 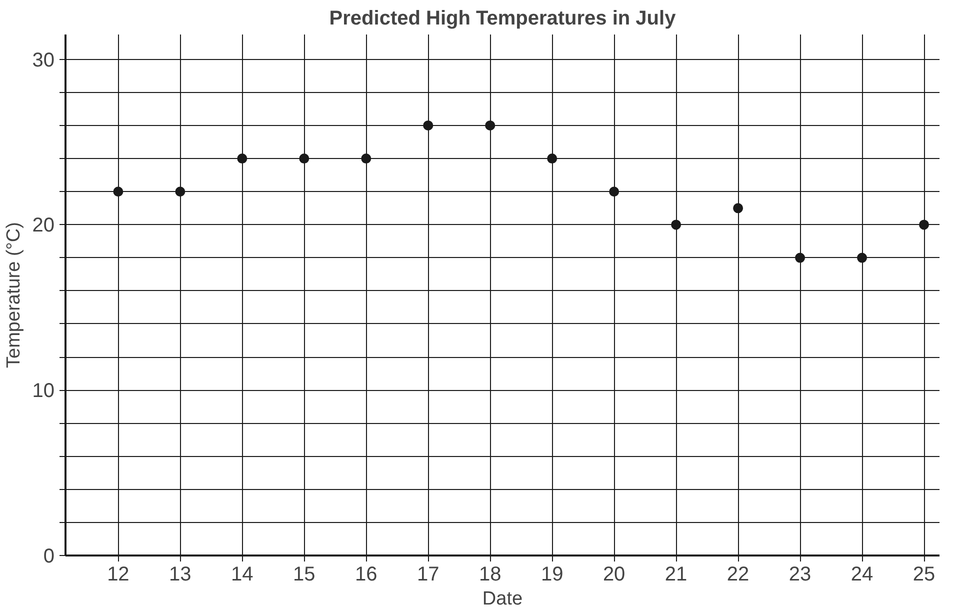 What do you see at coordinates (552, 575) in the screenshot?
I see `x-tick-label: 19` at bounding box center [552, 575].